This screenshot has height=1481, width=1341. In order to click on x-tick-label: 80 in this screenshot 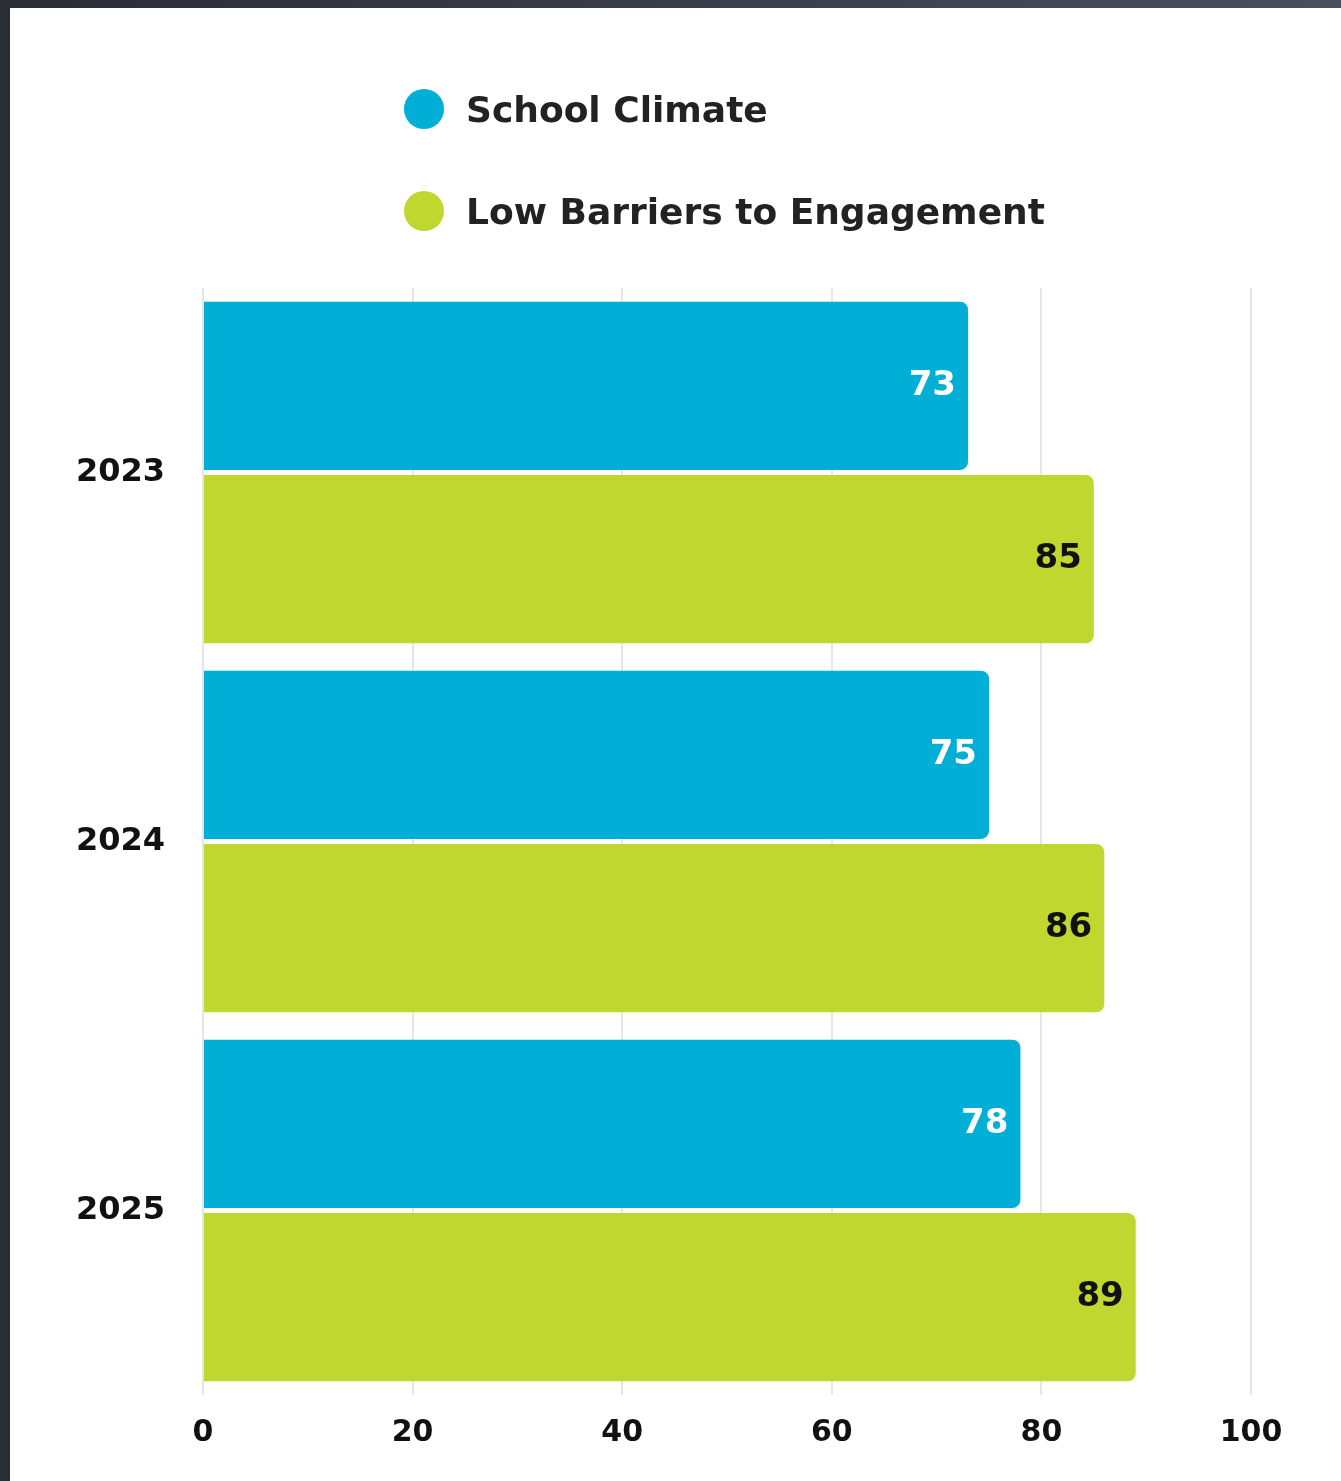, I will do `click(1041, 1430)`.